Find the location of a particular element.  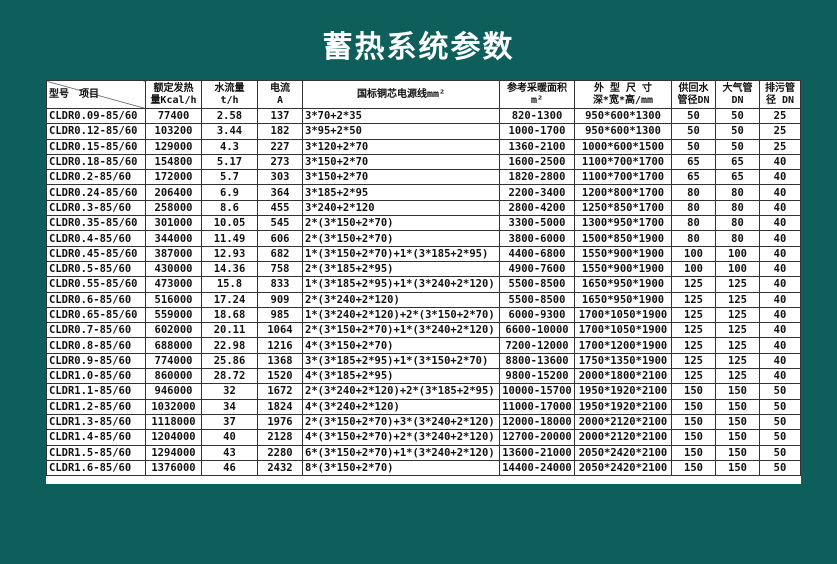

cell-dimensions: 2000*1800*2100 is located at coordinates (623, 376).